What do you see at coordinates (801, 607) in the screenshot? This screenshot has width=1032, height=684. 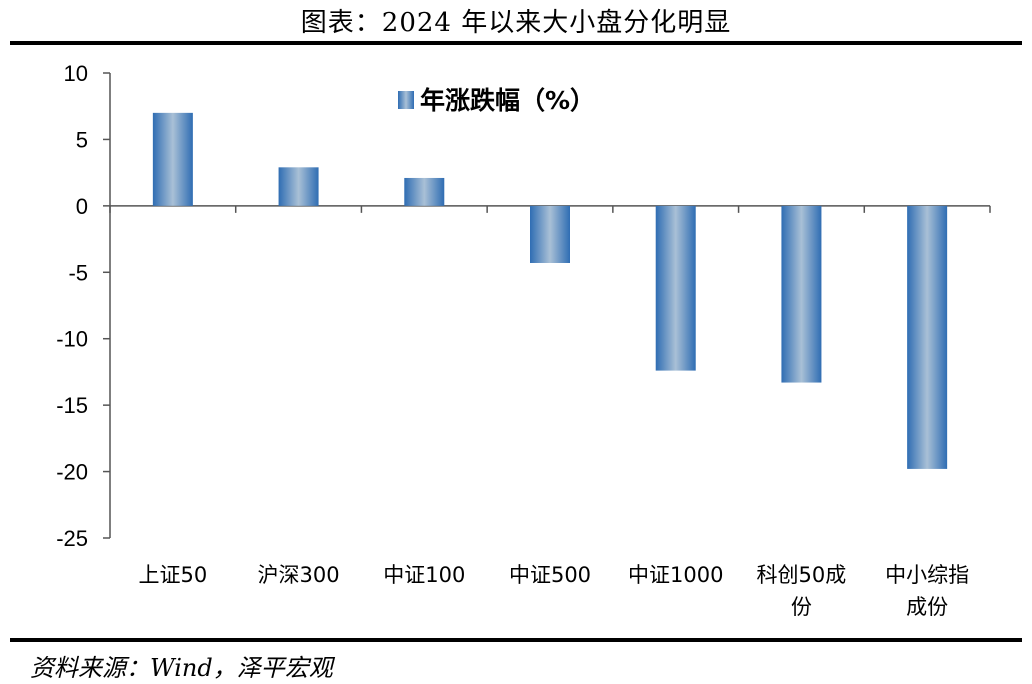 I see `x-category-label: 份` at bounding box center [801, 607].